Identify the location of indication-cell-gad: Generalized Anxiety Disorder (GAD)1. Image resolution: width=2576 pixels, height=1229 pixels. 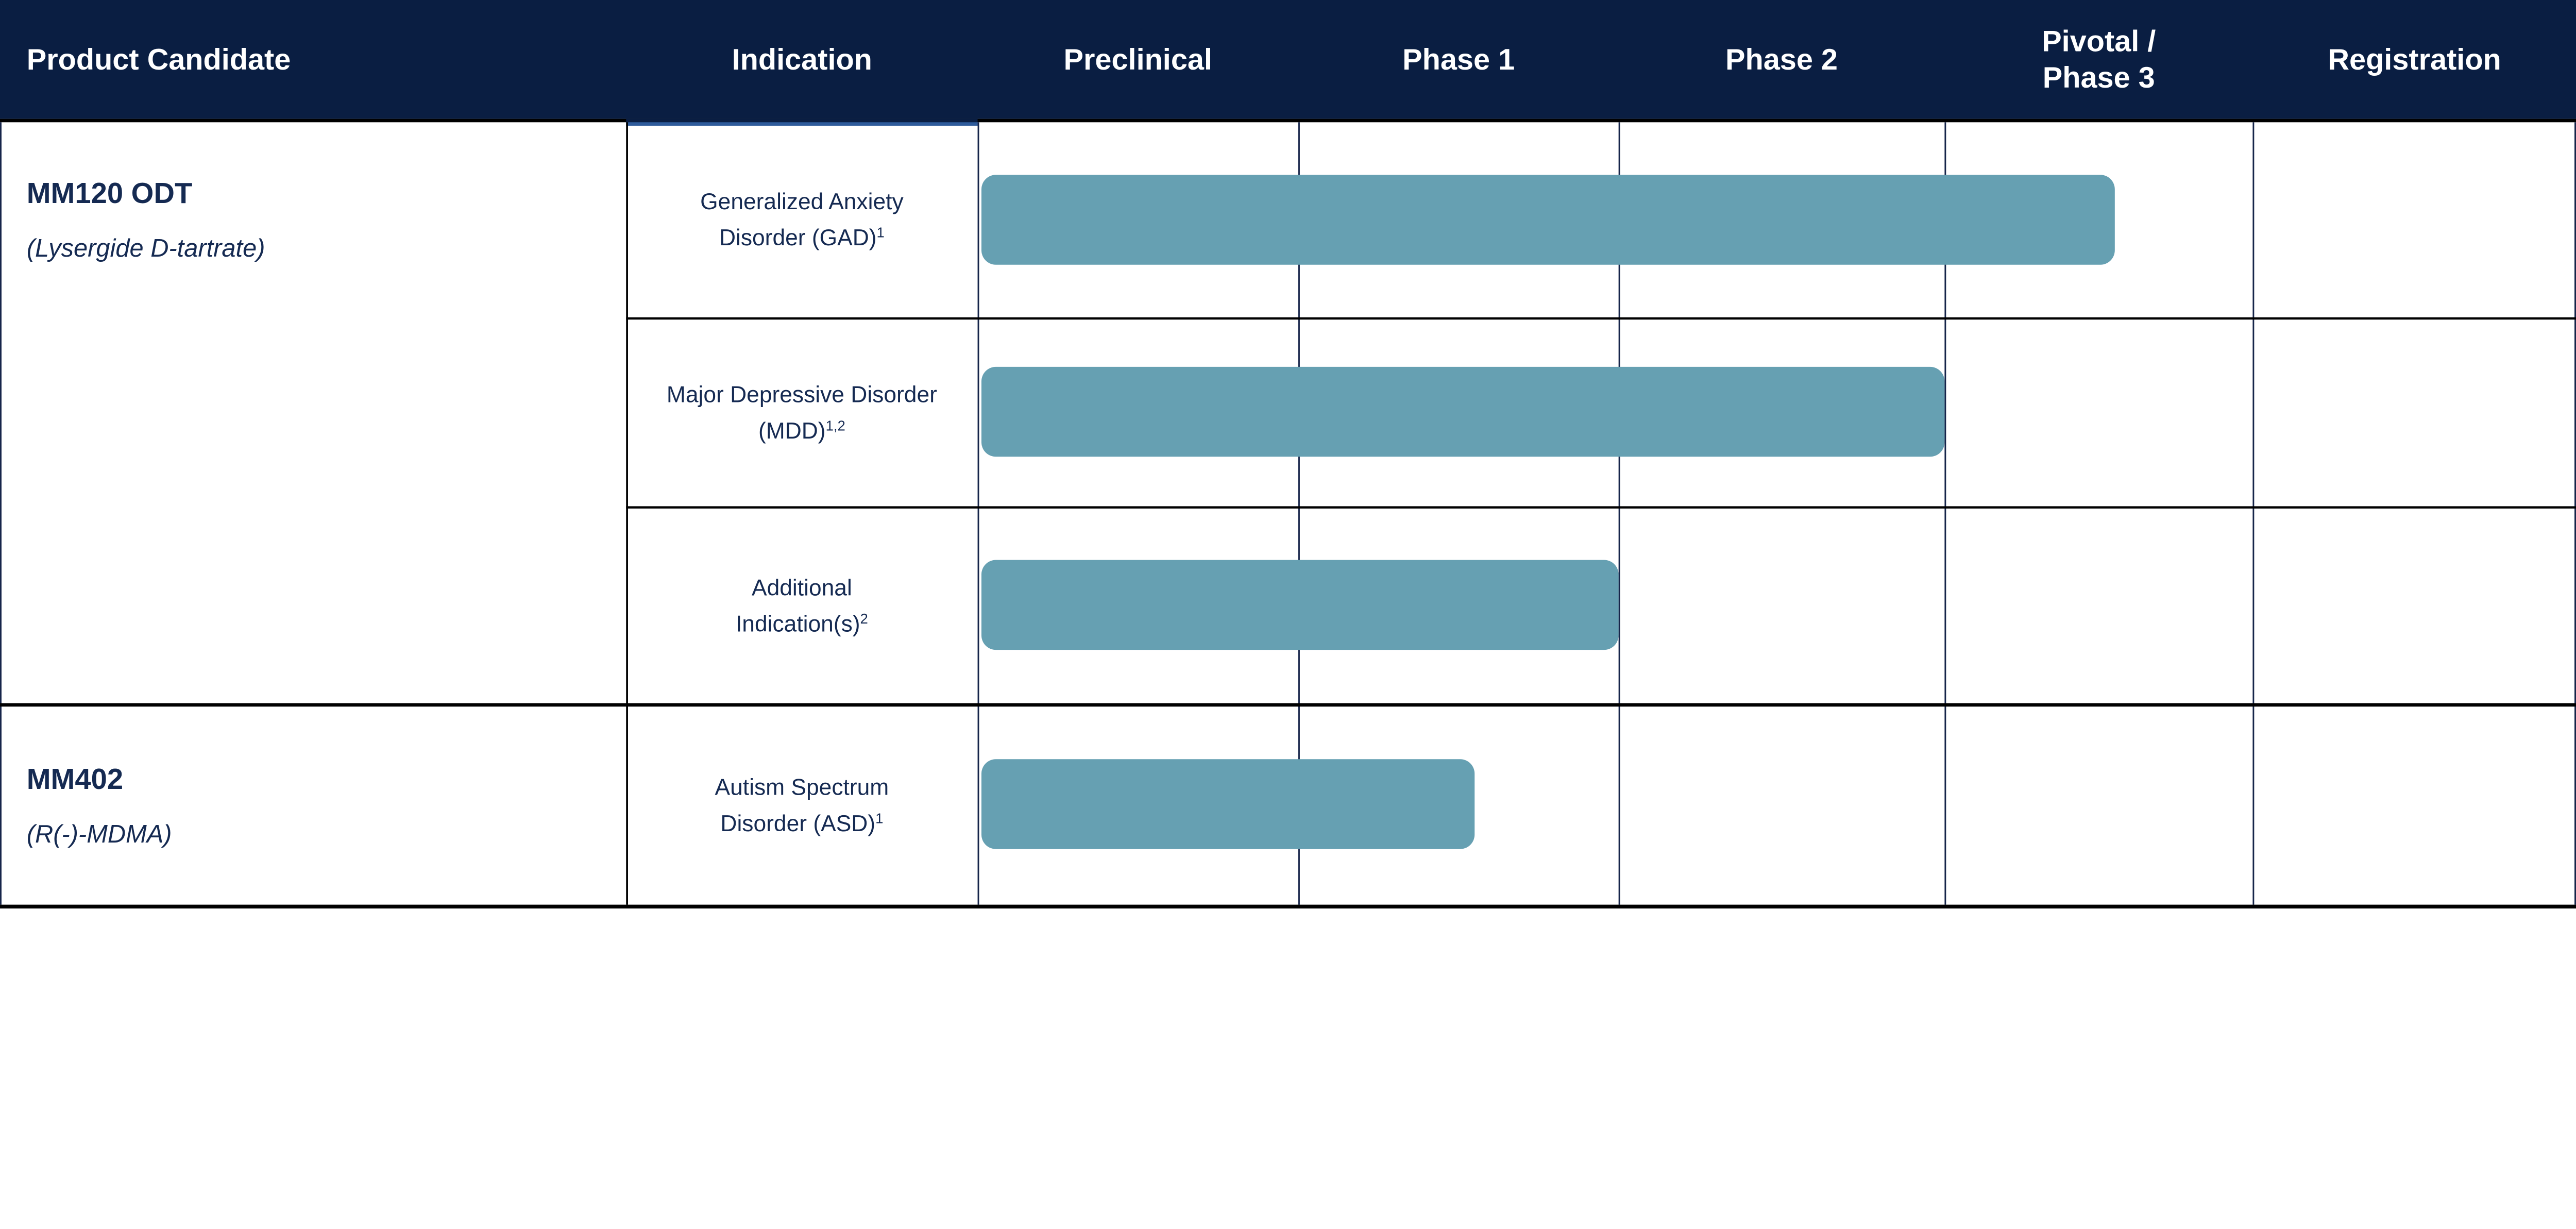
(801, 220).